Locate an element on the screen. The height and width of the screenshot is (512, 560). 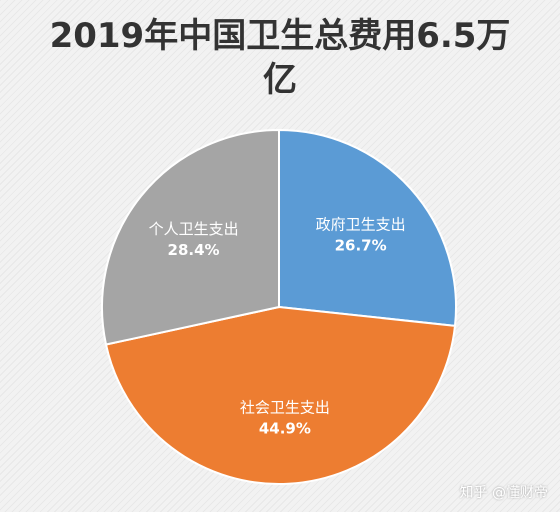
slice-value-0: 26.7% is located at coordinates (361, 246).